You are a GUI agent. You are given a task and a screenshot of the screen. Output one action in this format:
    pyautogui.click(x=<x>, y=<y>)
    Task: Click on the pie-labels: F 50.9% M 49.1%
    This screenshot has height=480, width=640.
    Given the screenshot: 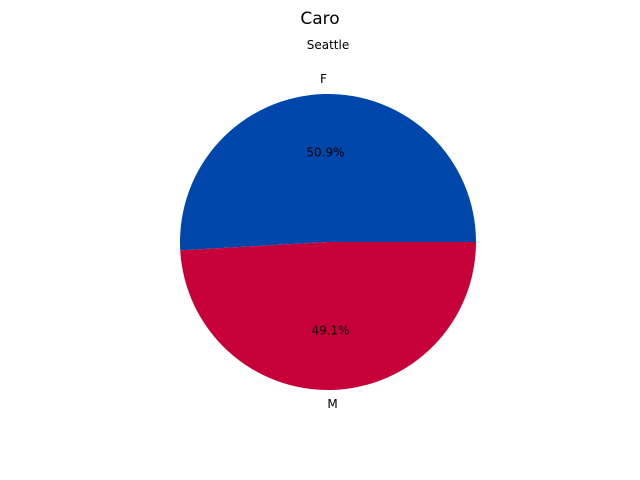 What is the action you would take?
    pyautogui.click(x=327, y=241)
    